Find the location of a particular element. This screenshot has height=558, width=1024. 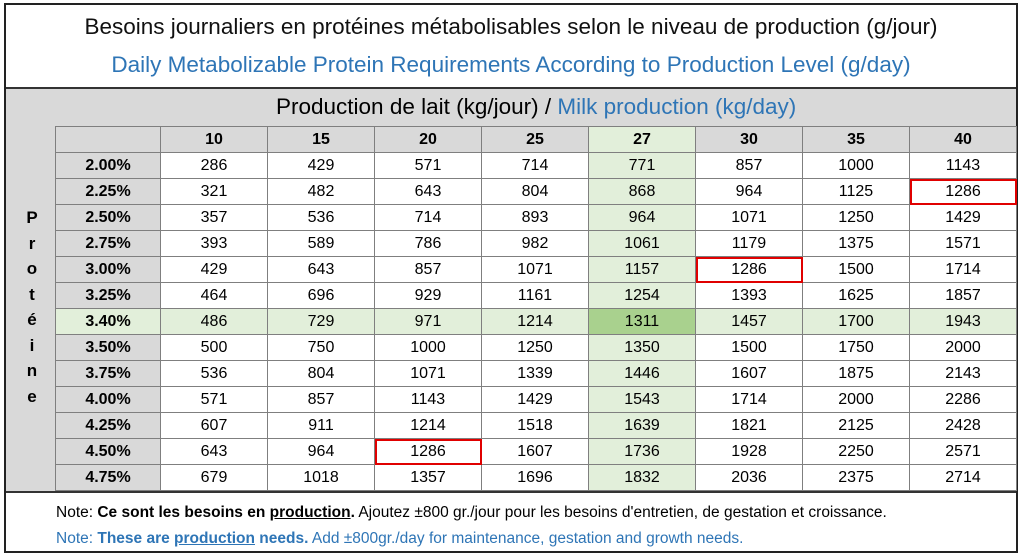

table-row: 2.50% 357 536 714 893 964 1071 1250 1429 is located at coordinates (536, 217).